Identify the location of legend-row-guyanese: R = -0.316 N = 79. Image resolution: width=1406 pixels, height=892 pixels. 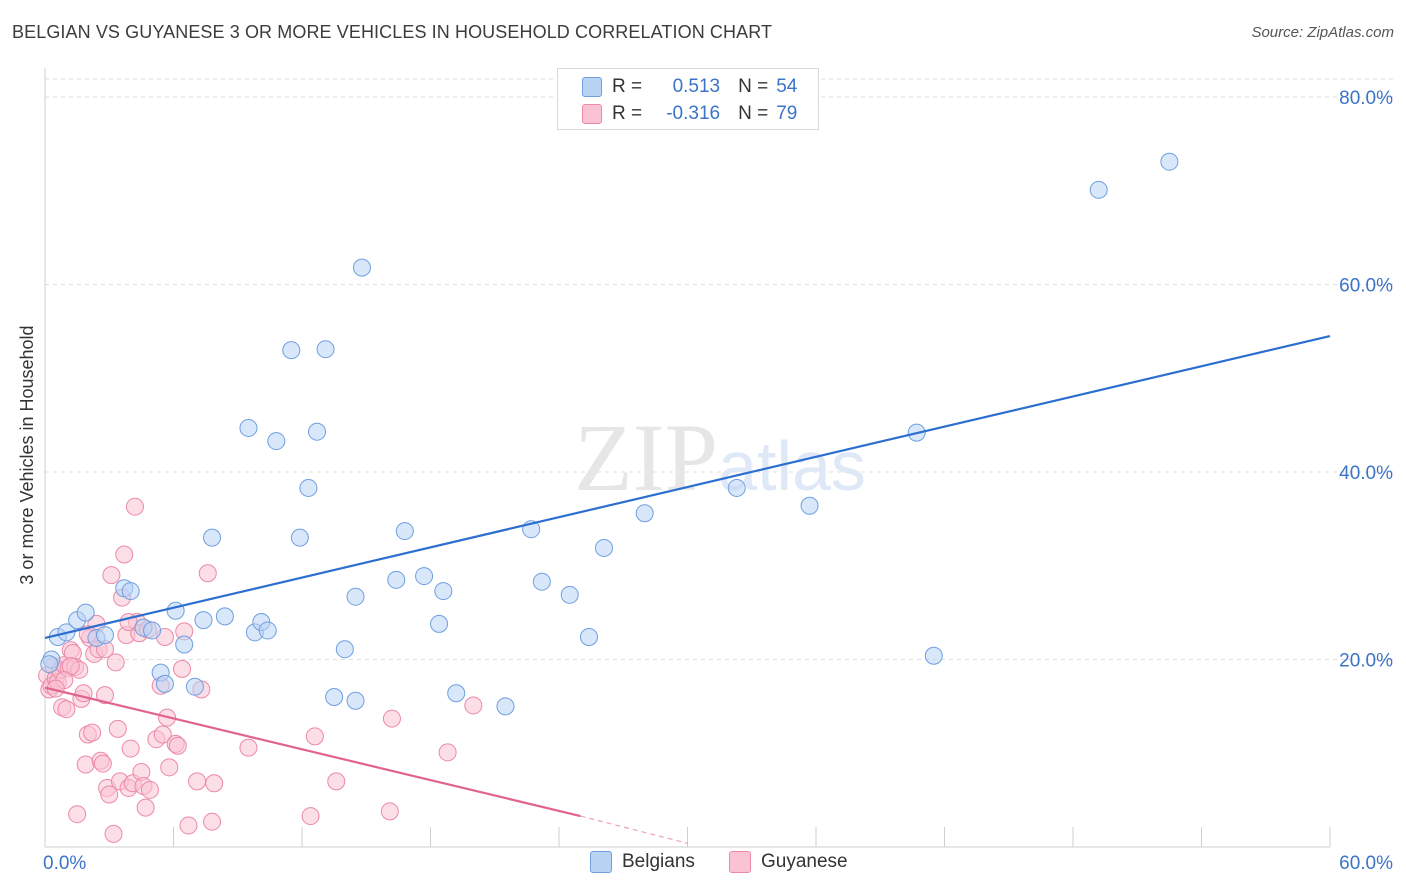
(689, 114).